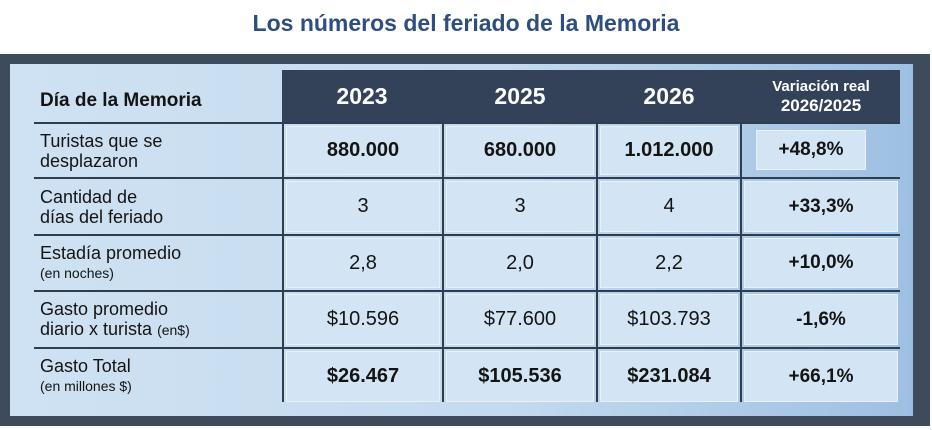 This screenshot has height=430, width=932. I want to click on row-label-line2: diario x turista, so click(96, 329).